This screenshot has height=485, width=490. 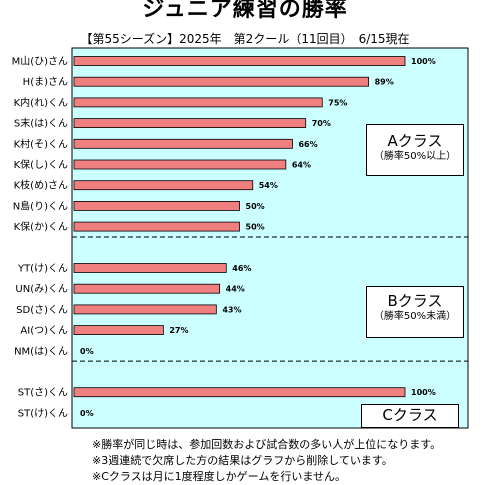 What do you see at coordinates (219, 476) in the screenshot?
I see `footnote-3: ※Cクラスは月に1度程度しかゲームを行いません。` at bounding box center [219, 476].